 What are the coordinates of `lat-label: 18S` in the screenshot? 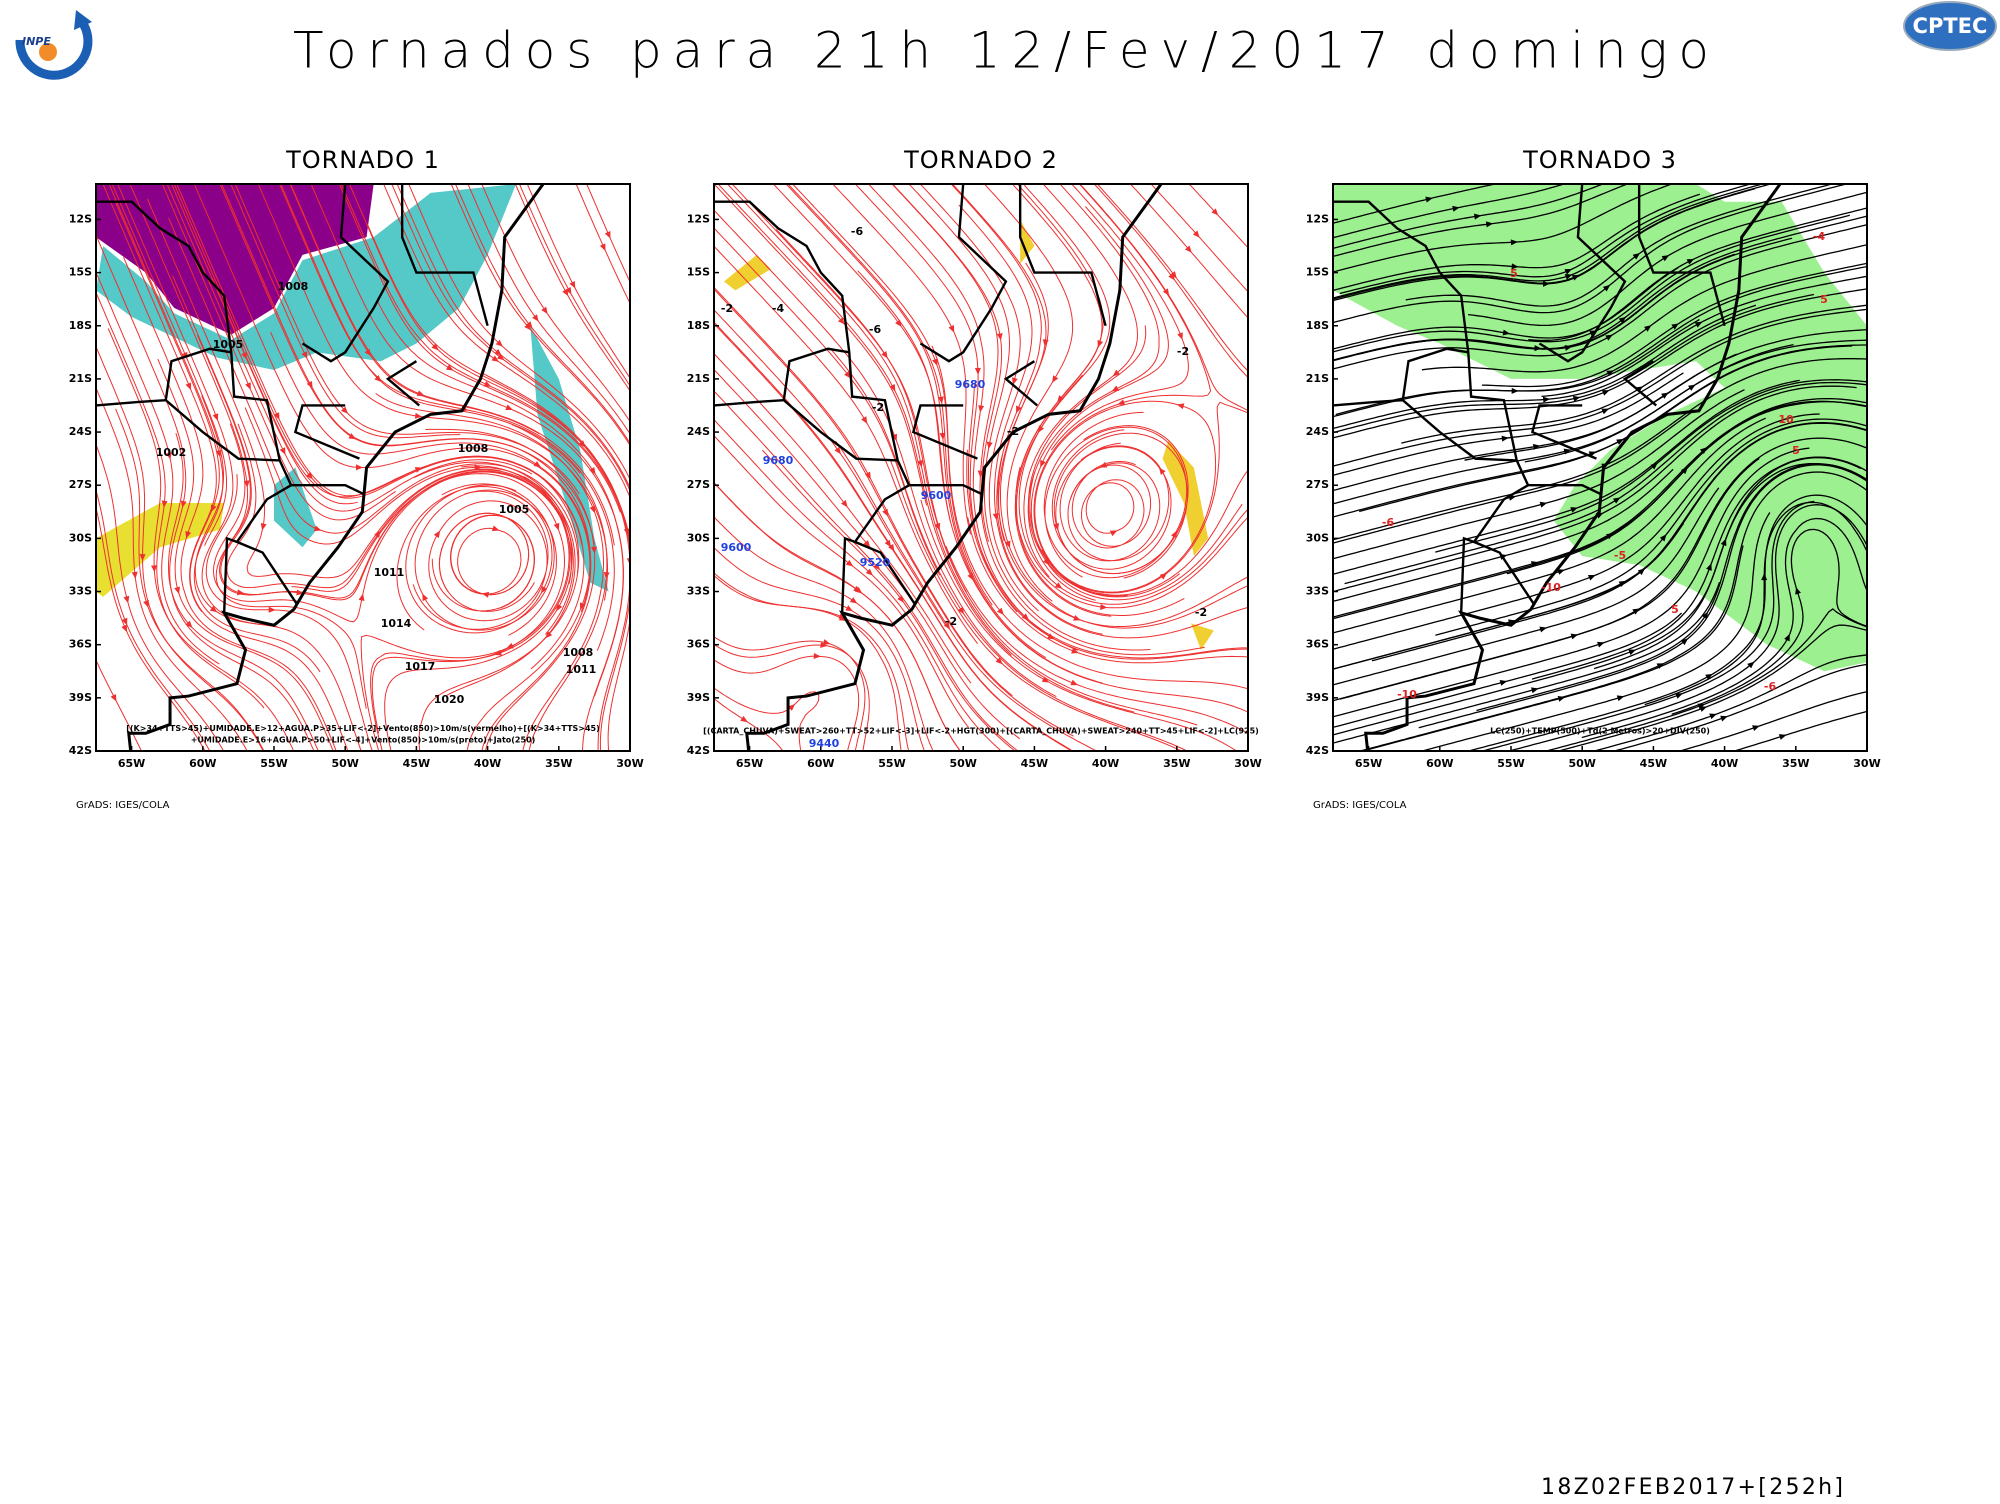 It's located at (1317, 325).